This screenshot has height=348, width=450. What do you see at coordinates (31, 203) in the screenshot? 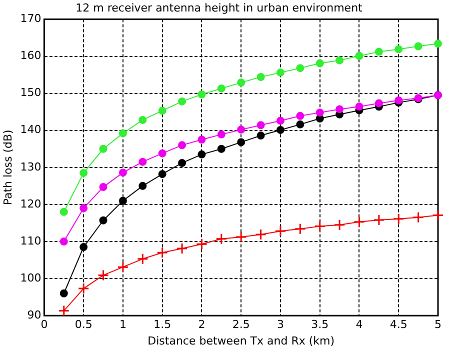
I see `y-tick-label: 120` at bounding box center [31, 203].